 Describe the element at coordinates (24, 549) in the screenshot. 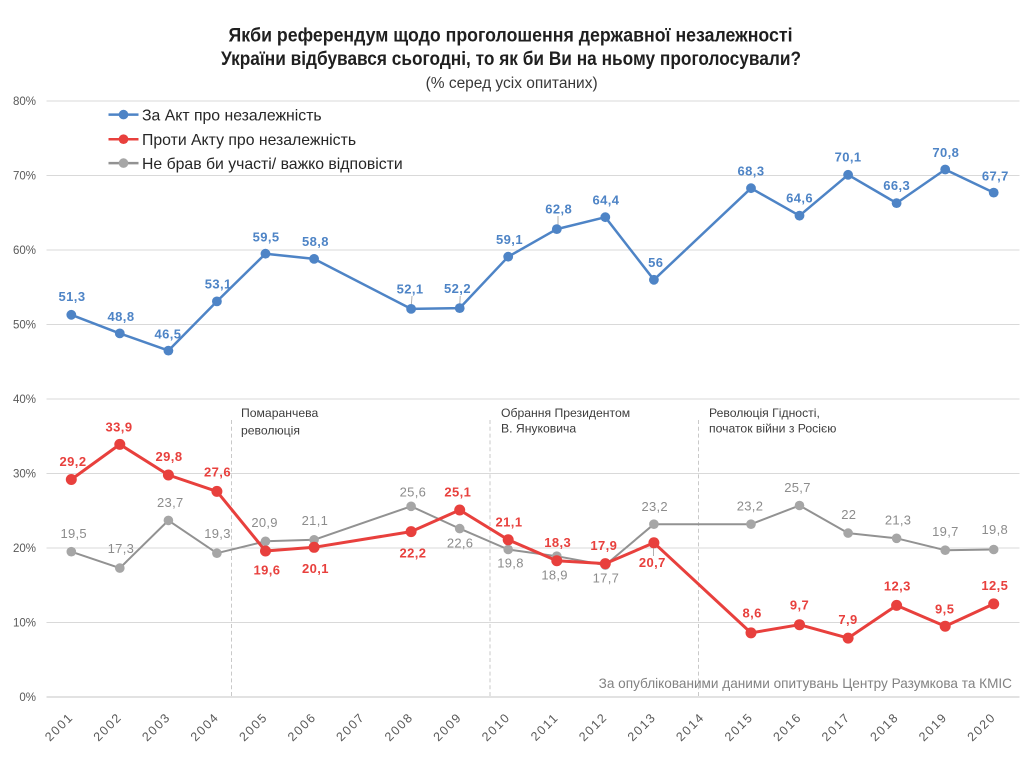

I see `svg-text: 20%` at that location.